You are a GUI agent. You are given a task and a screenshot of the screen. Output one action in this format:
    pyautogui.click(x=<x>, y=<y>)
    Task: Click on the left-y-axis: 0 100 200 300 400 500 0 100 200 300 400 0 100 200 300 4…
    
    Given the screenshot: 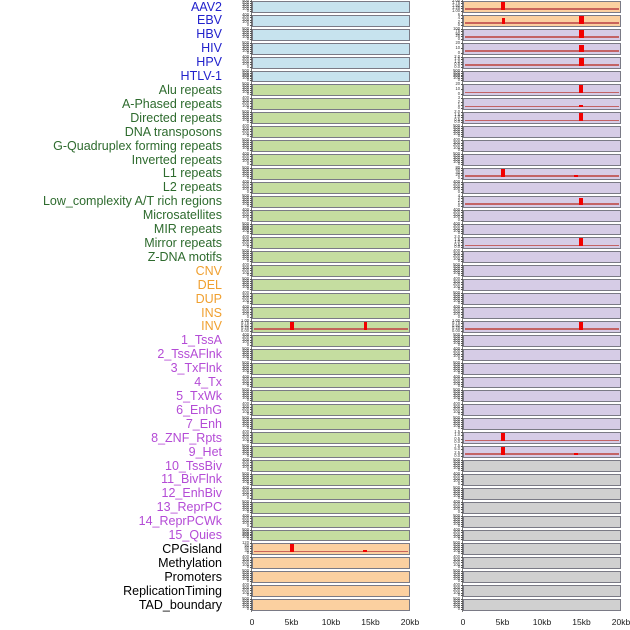 What is the action you would take?
    pyautogui.click(x=239, y=306)
    